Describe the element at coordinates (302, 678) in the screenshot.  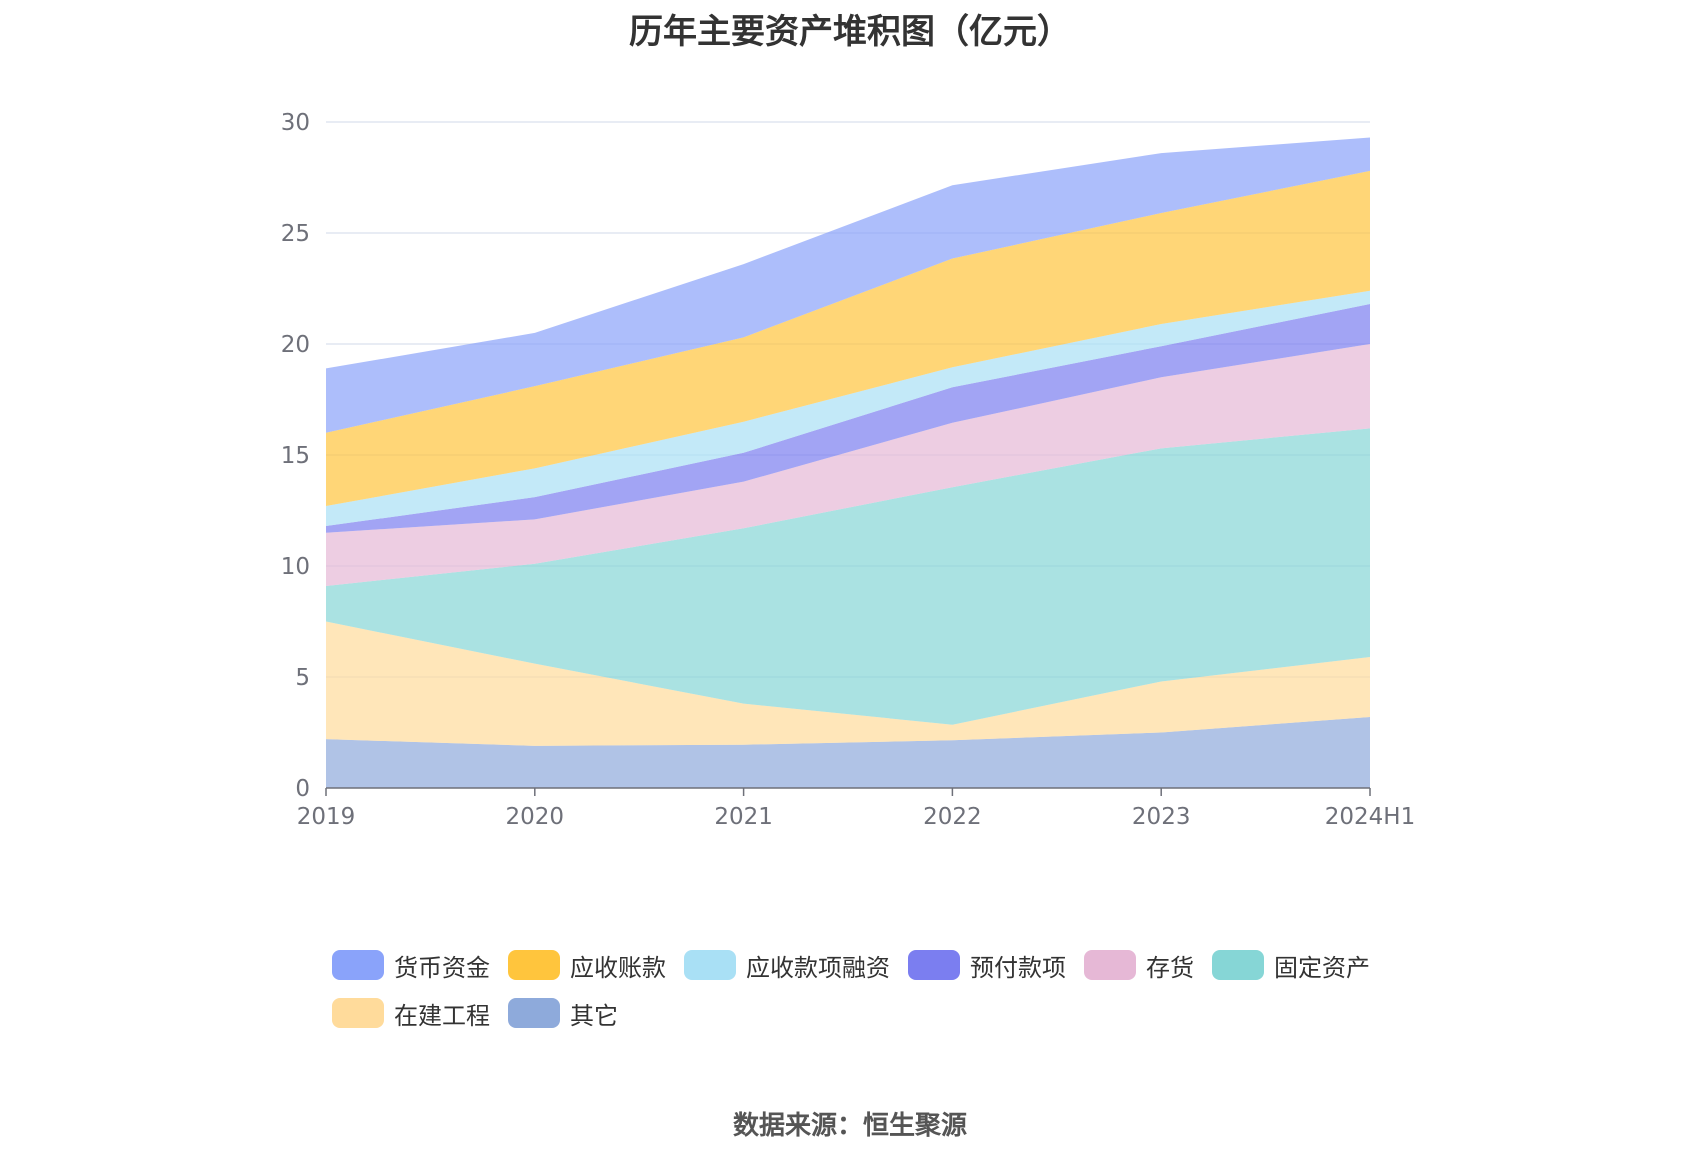
I see `y-tick-label: 5` at that location.